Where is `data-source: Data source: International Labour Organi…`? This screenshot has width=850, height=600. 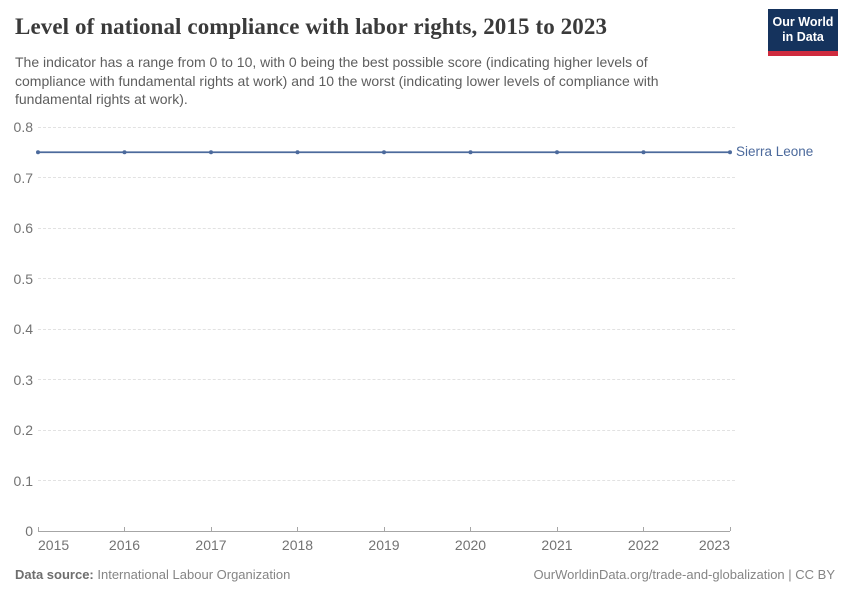 data-source: Data source: International Labour Organi… is located at coordinates (152, 574).